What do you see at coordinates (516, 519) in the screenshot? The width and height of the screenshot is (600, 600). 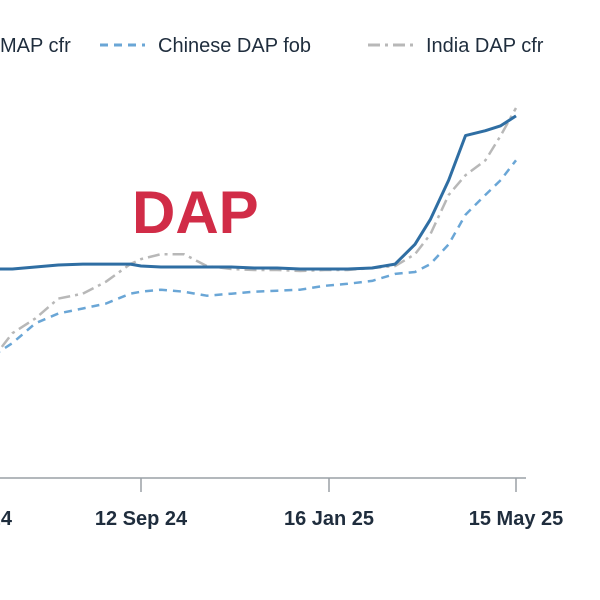 I see `x-tick-label: 15 May 25` at bounding box center [516, 519].